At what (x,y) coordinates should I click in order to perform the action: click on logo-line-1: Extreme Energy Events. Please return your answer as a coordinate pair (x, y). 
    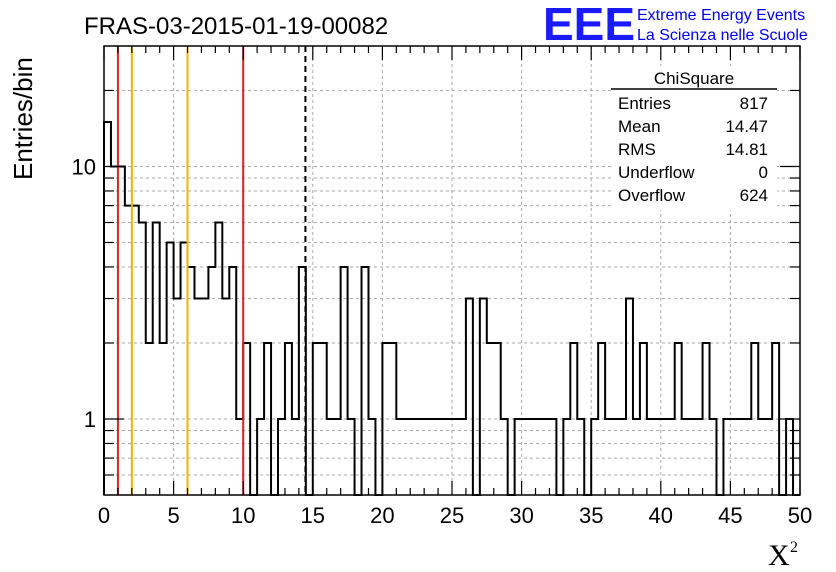
    Looking at the image, I should click on (721, 15).